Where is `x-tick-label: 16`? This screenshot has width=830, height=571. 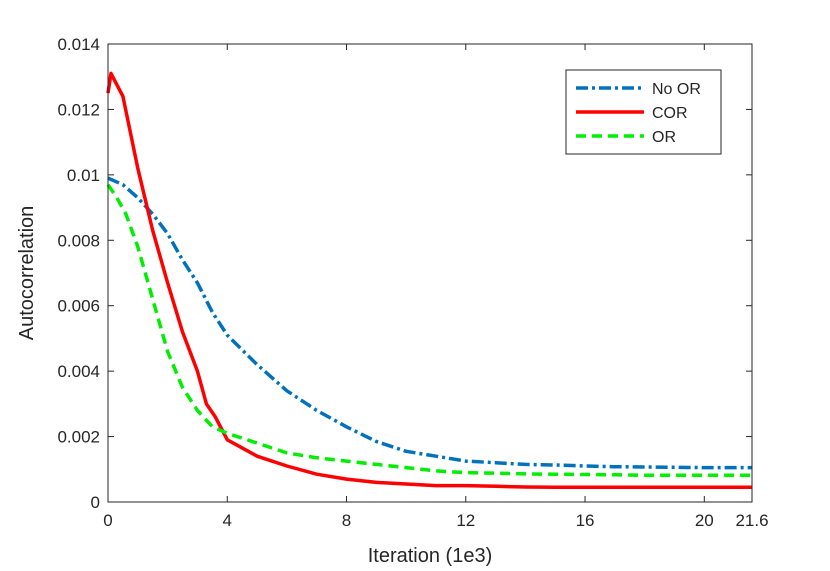 x-tick-label: 16 is located at coordinates (585, 520).